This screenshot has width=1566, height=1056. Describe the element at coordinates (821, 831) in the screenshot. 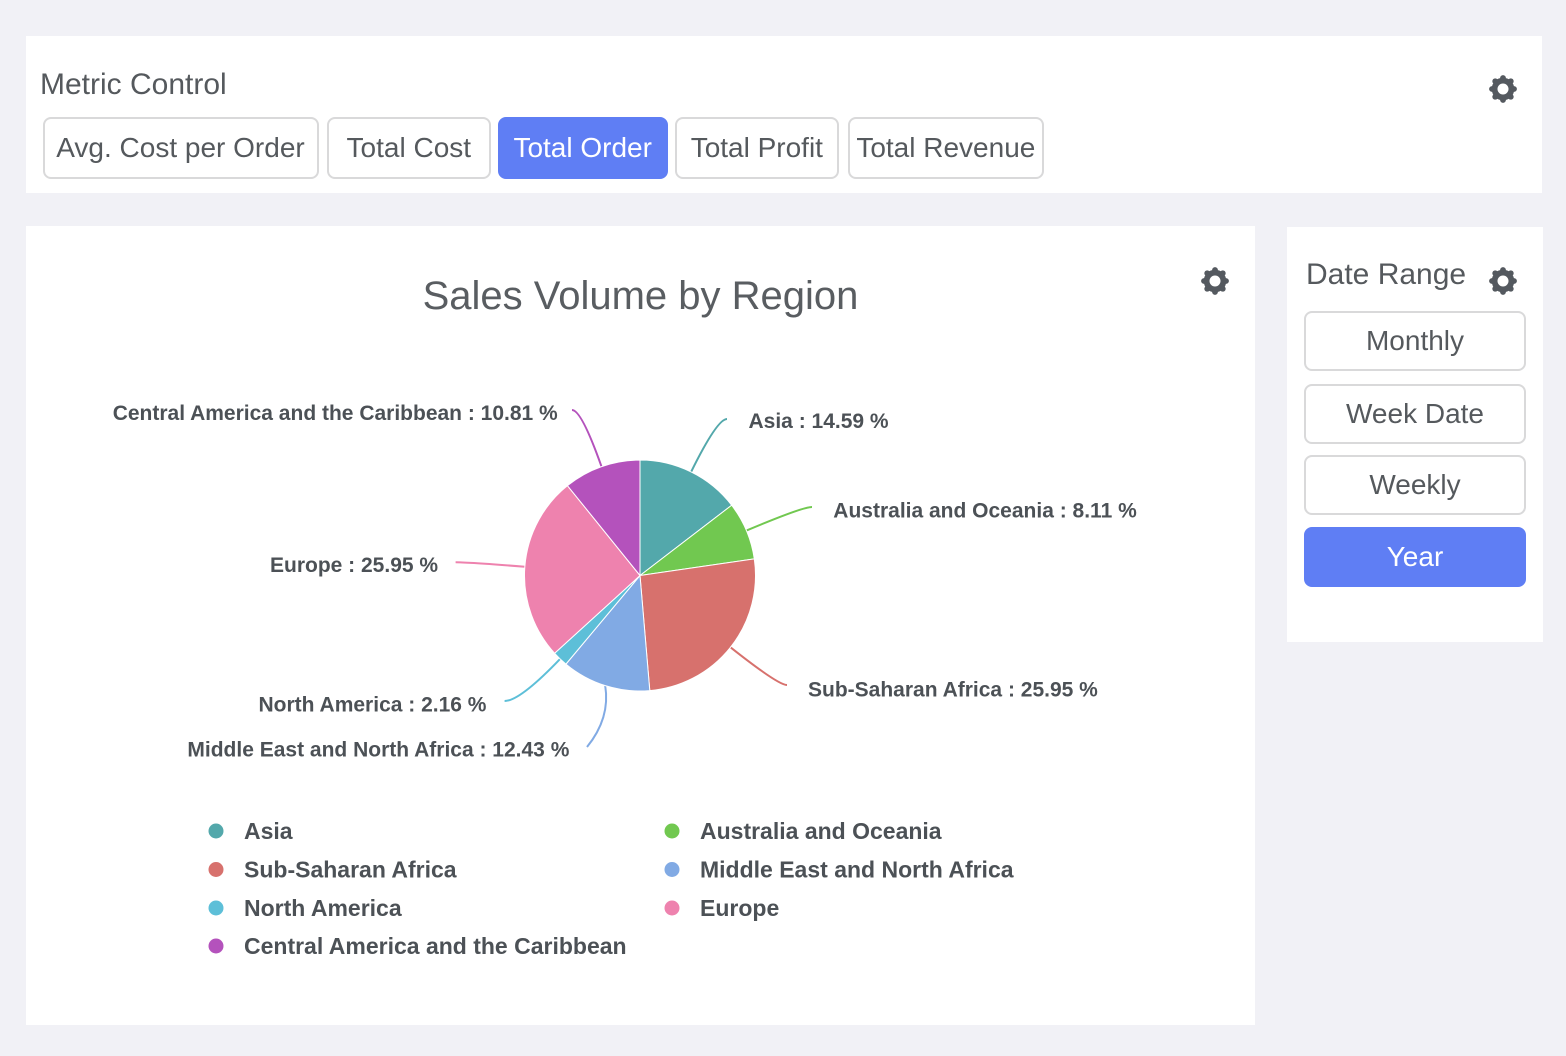

I see `svg-text: Australia and Oceania` at that location.